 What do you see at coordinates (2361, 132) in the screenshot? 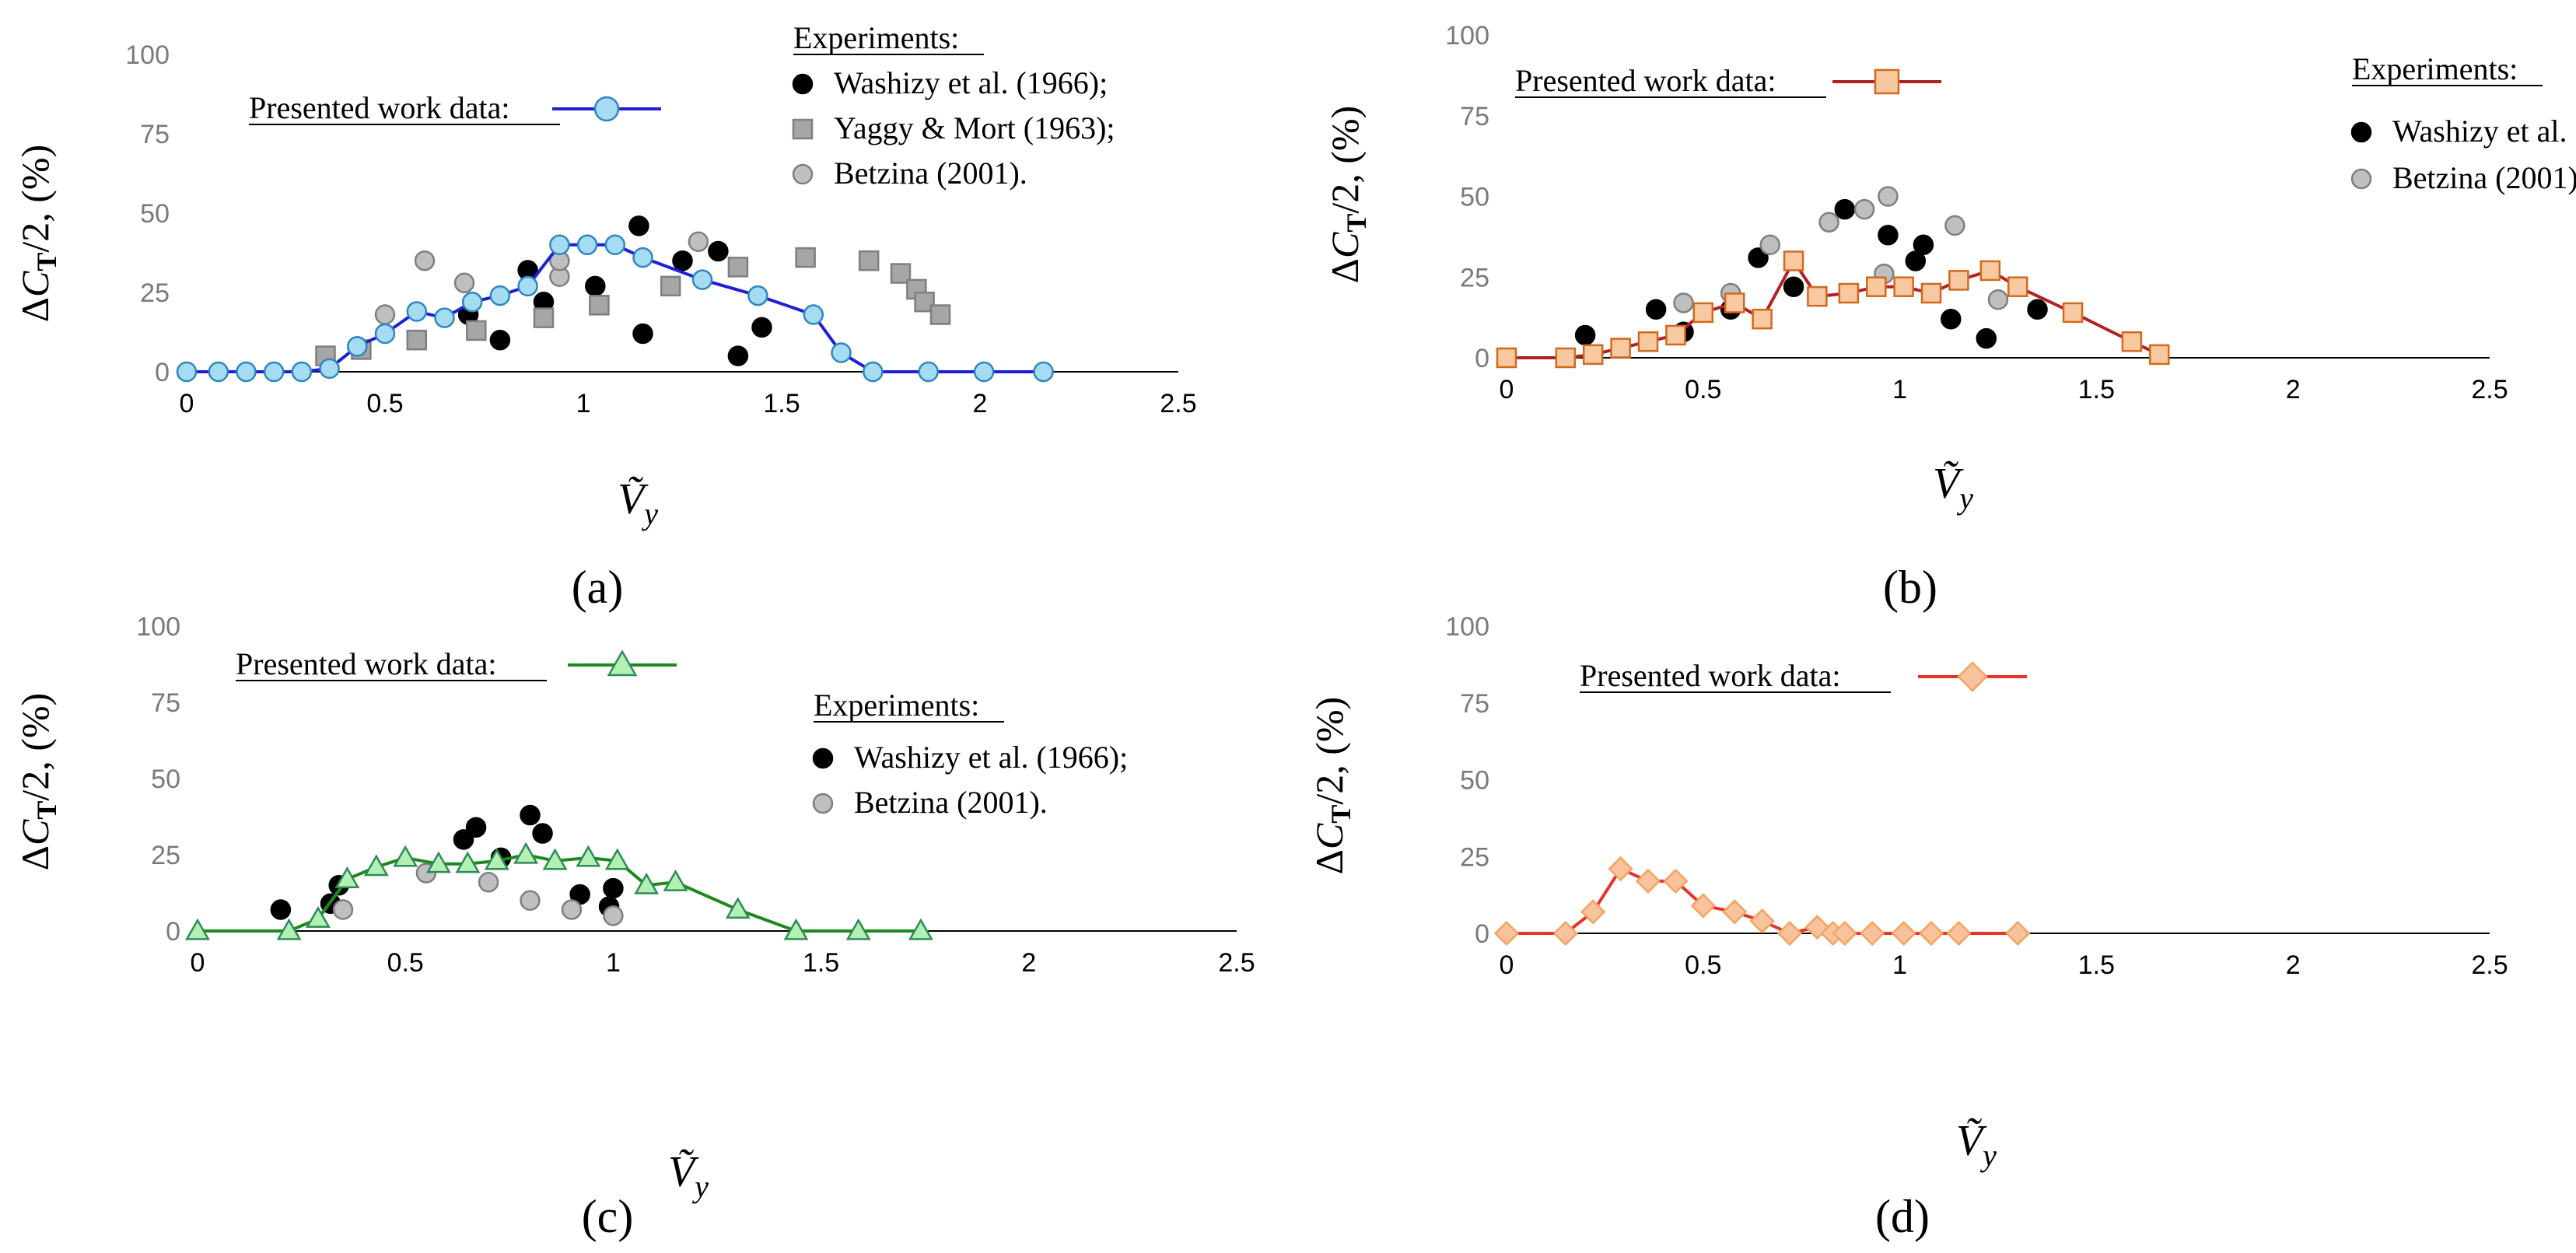
I see `legend-marker-washizy` at bounding box center [2361, 132].